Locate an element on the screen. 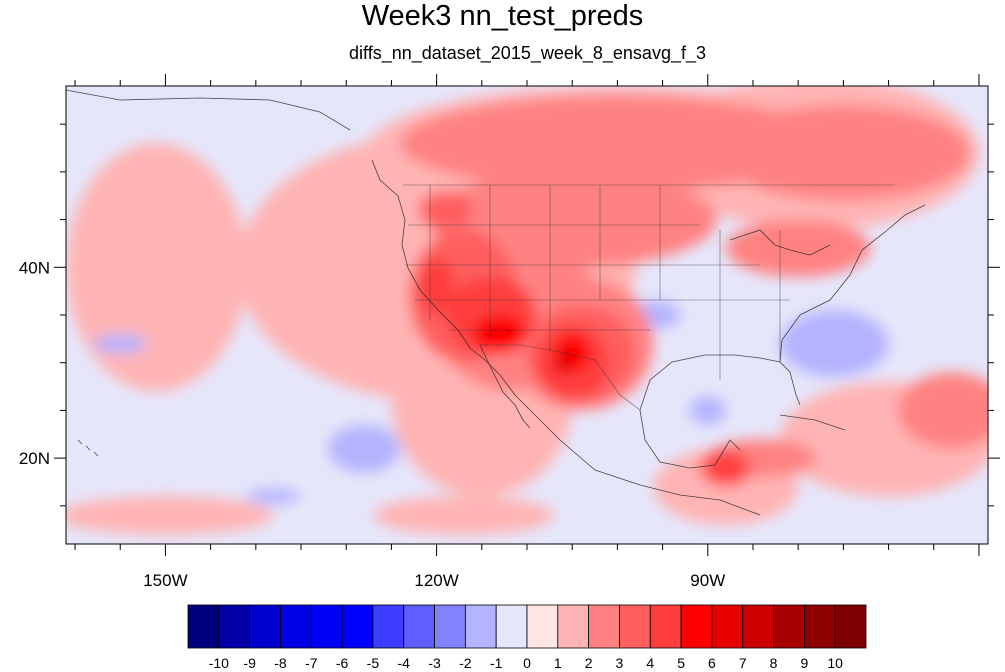 The width and height of the screenshot is (1005, 672). lon-tick-label: 150W is located at coordinates (165, 580).